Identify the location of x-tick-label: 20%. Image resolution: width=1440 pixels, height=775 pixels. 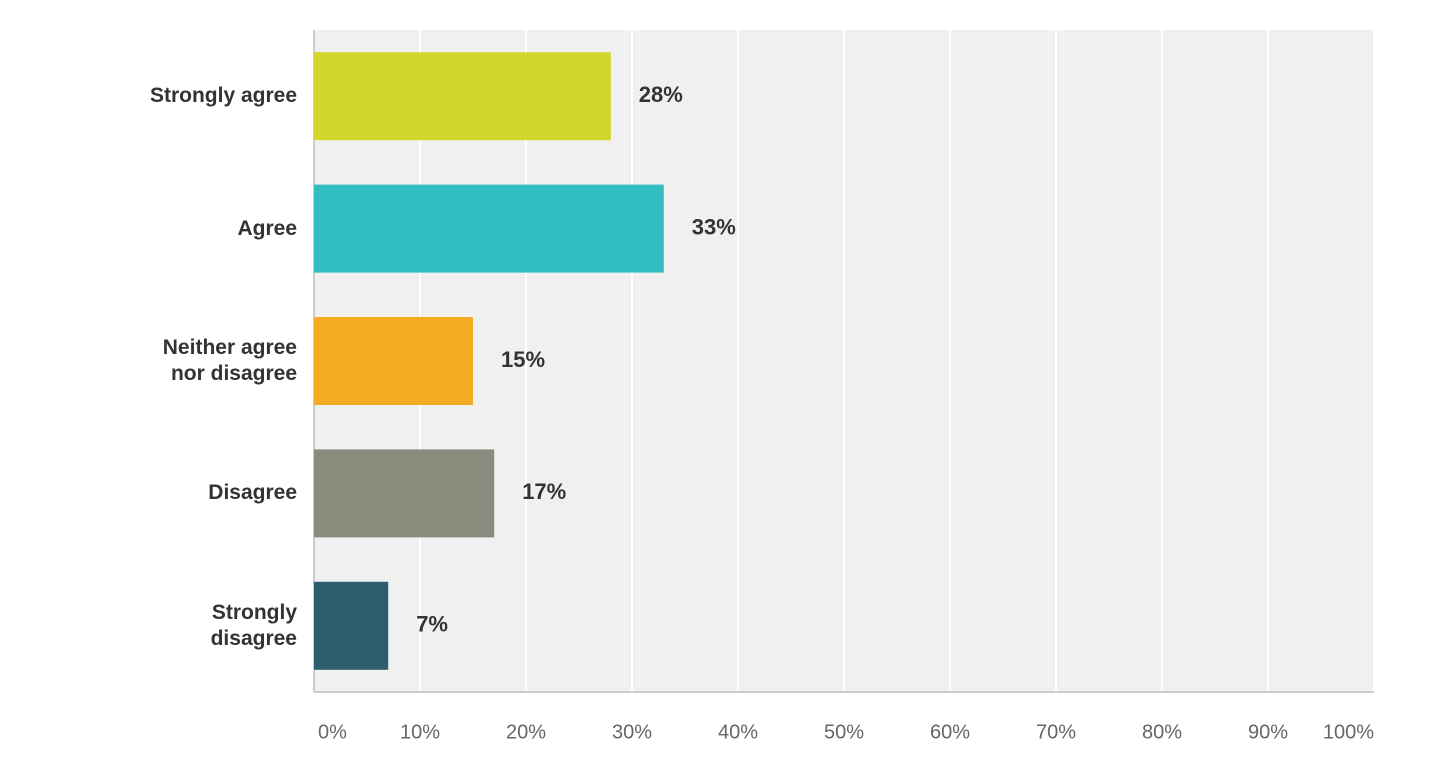
(526, 732).